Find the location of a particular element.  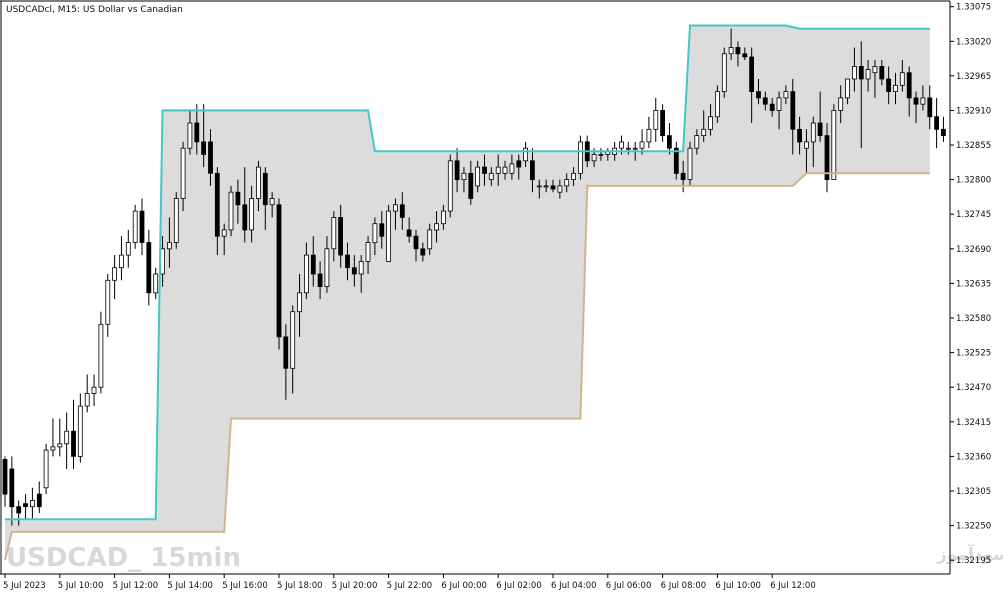

watermark-site: انتشار در سایت سودآموز is located at coordinates (969, 554).